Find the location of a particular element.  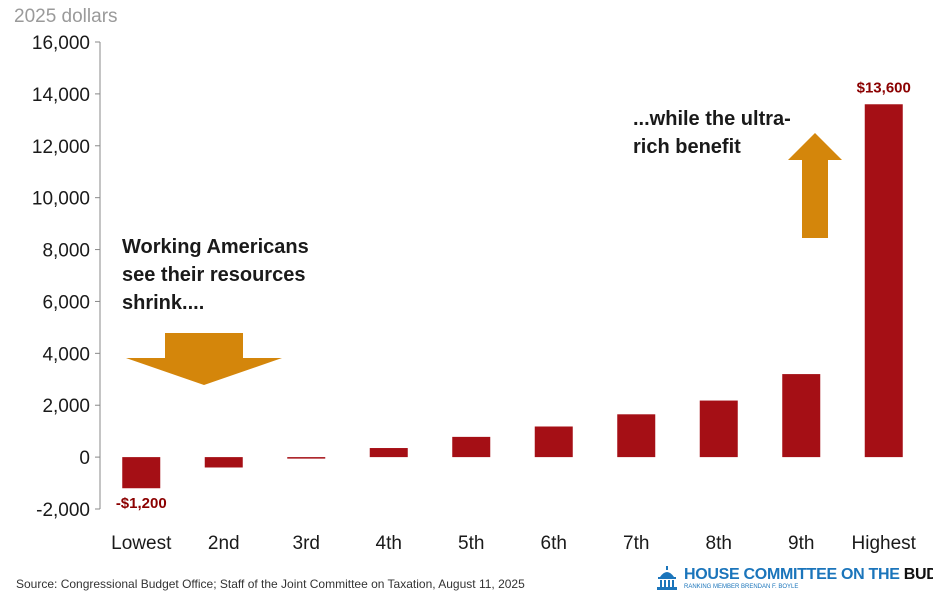

x-tick-label: 8th is located at coordinates (719, 543).